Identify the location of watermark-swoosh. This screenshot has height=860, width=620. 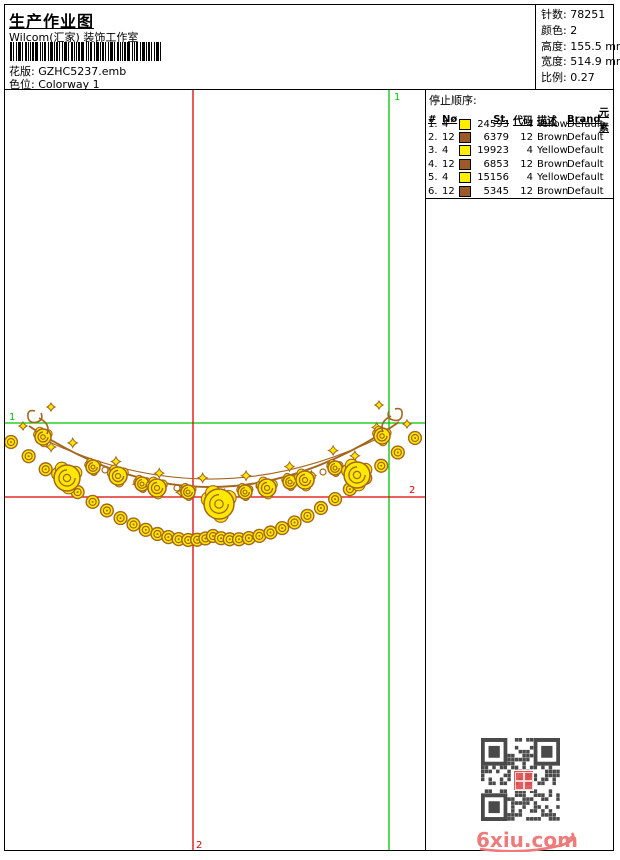
(527, 842).